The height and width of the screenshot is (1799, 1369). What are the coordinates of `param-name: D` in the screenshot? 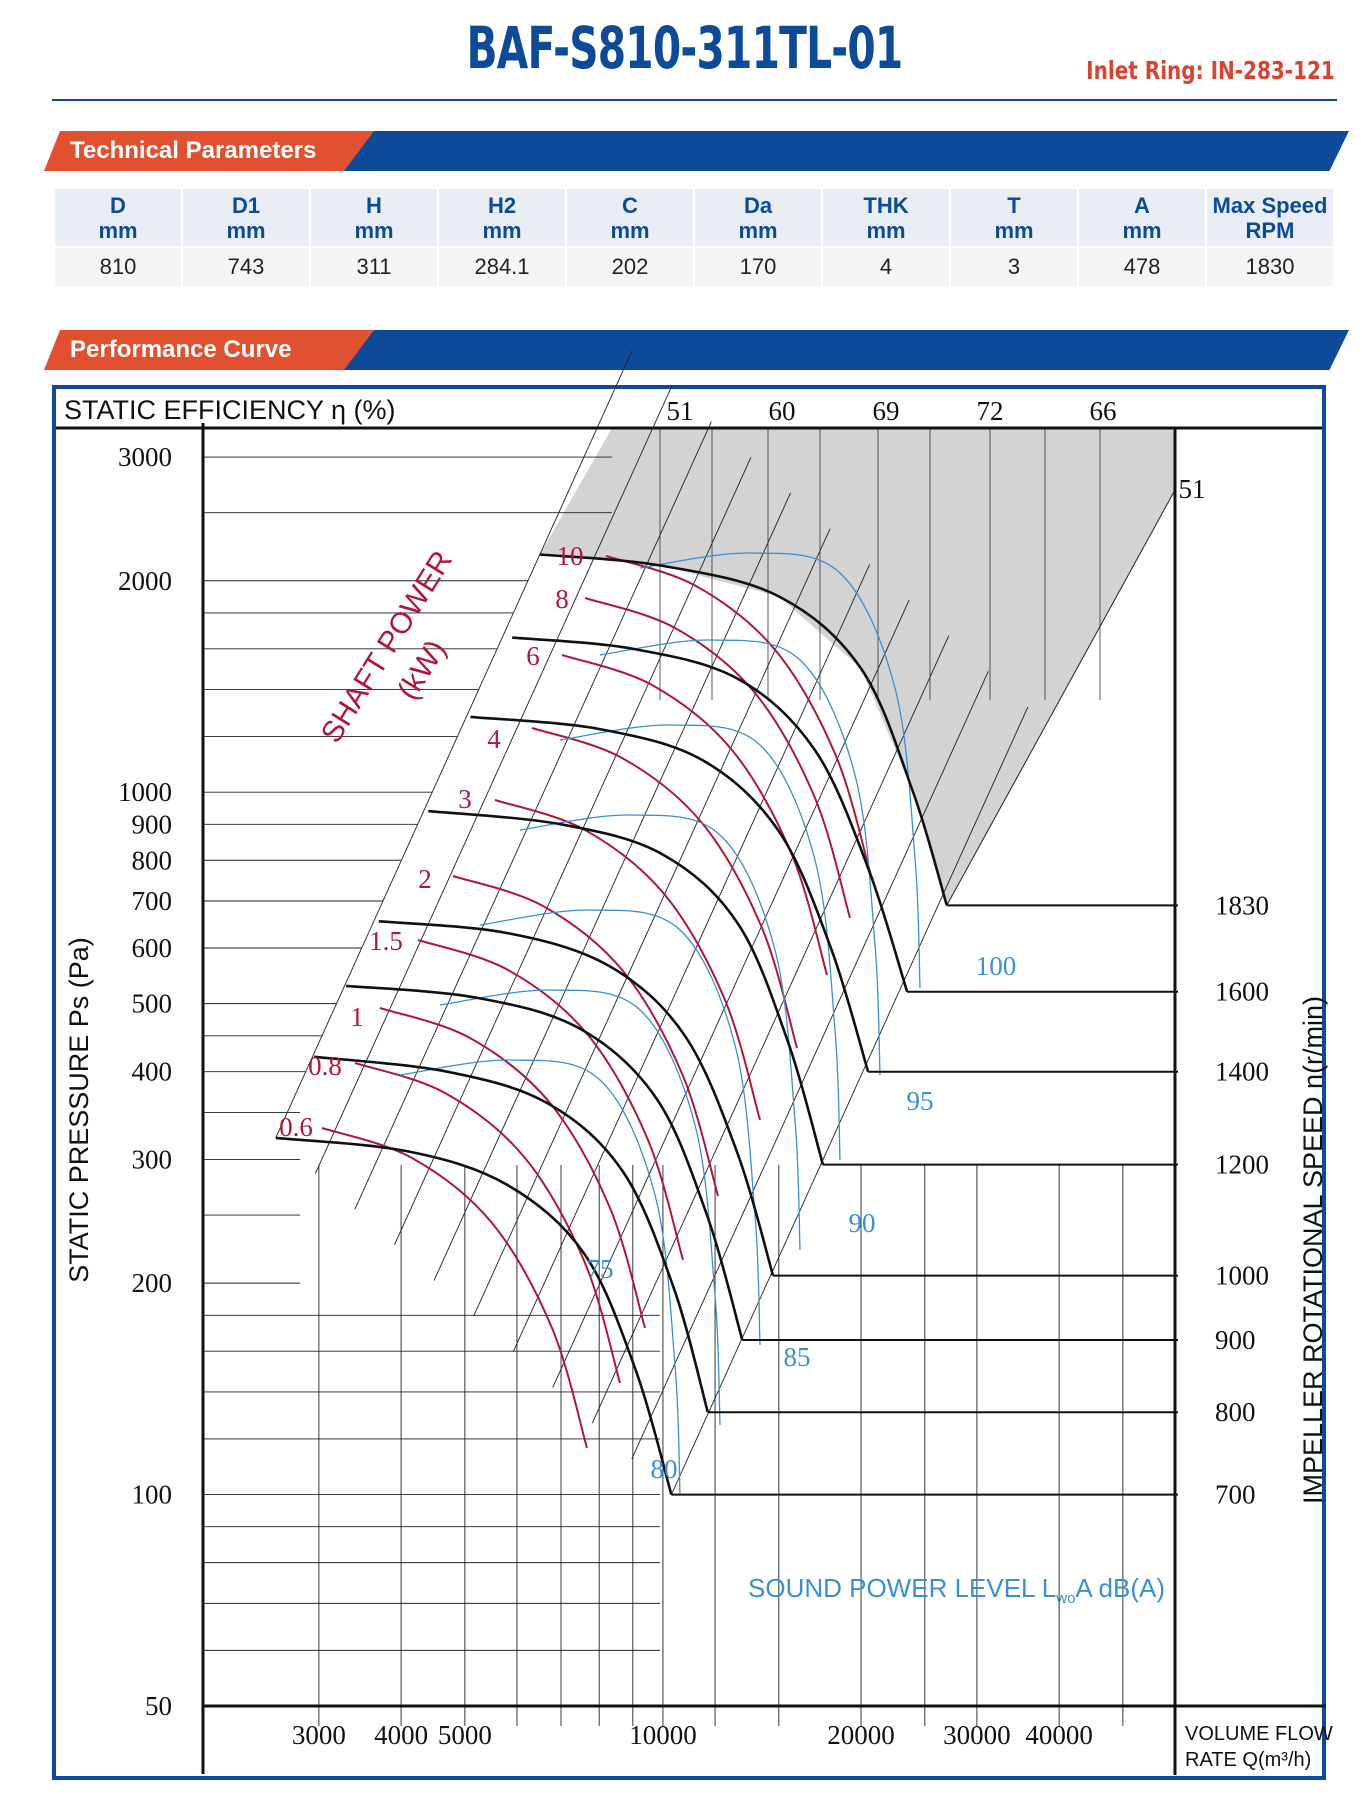 It's located at (118, 205).